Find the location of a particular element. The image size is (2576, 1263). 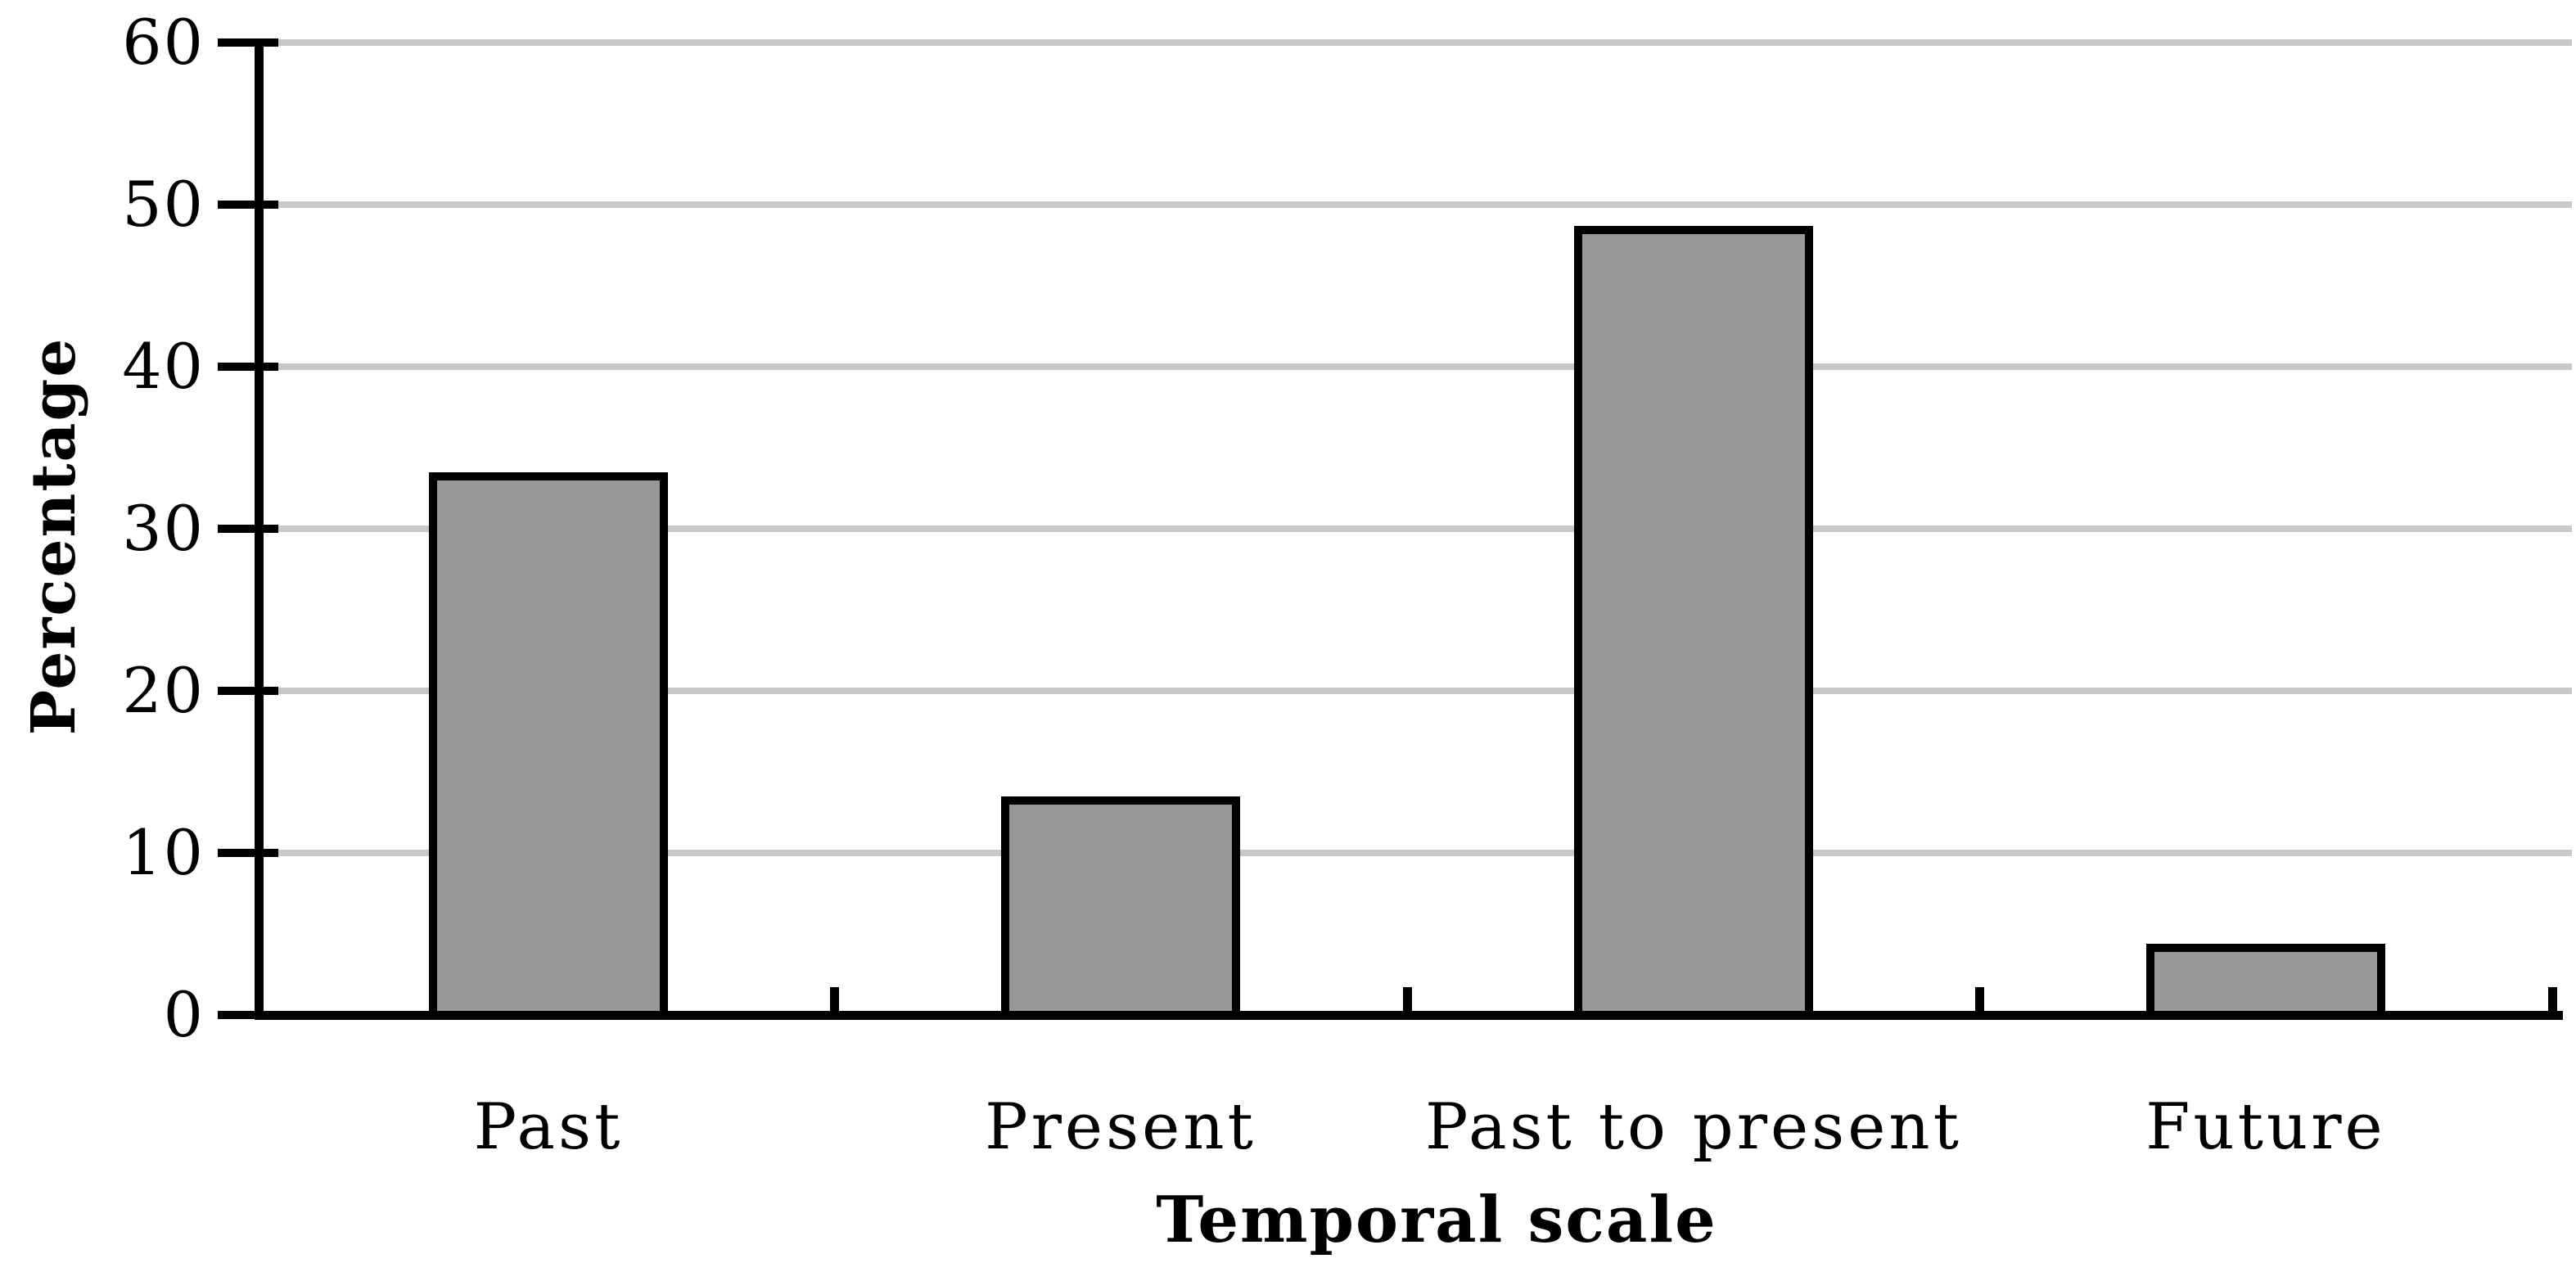

y-tick-label-40: 40 is located at coordinates (163, 366).